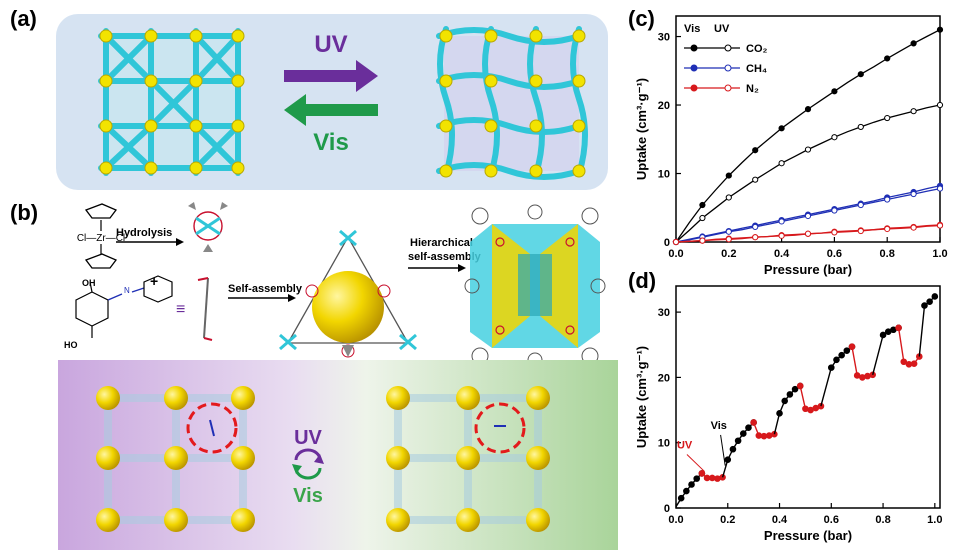  I want to click on panel-d-label: (d), so click(642, 280).